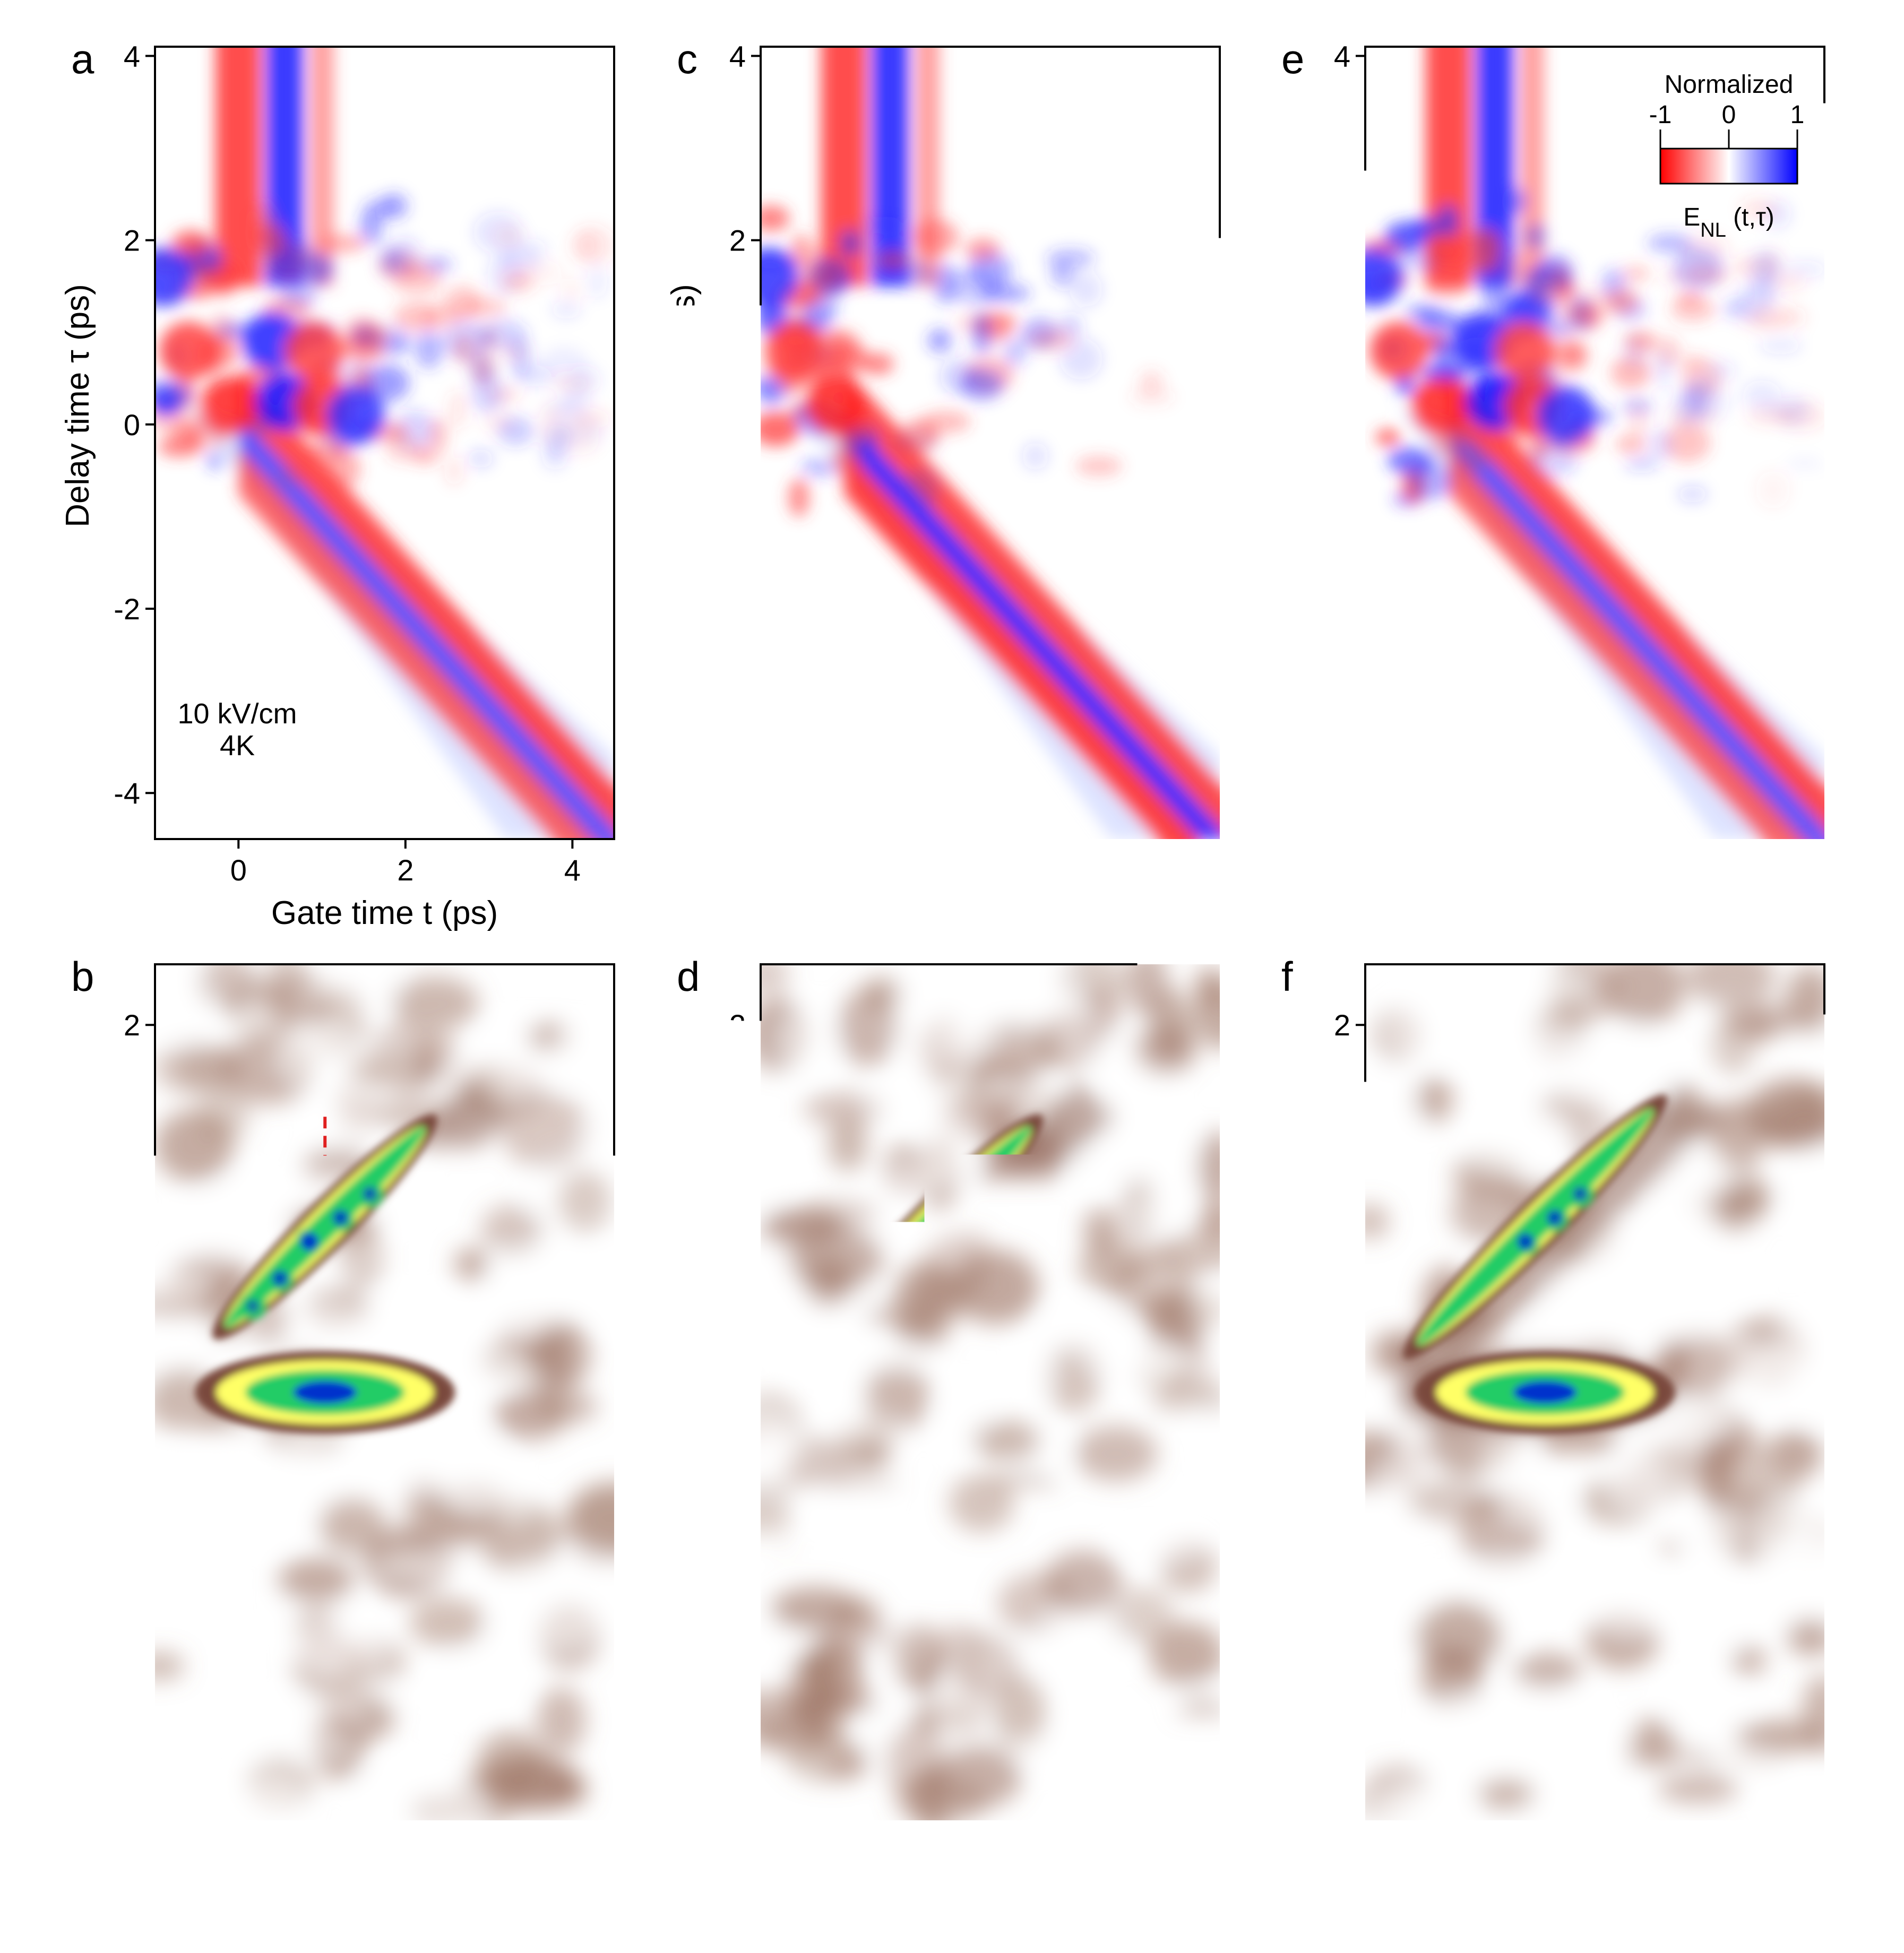  Describe the element at coordinates (82, 59) in the screenshot. I see `panel-letter-a: a` at that location.